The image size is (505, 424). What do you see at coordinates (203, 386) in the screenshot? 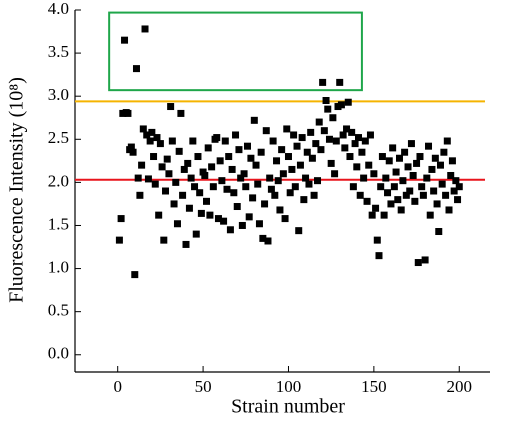
I see `x-tick-label: 50` at bounding box center [203, 386].